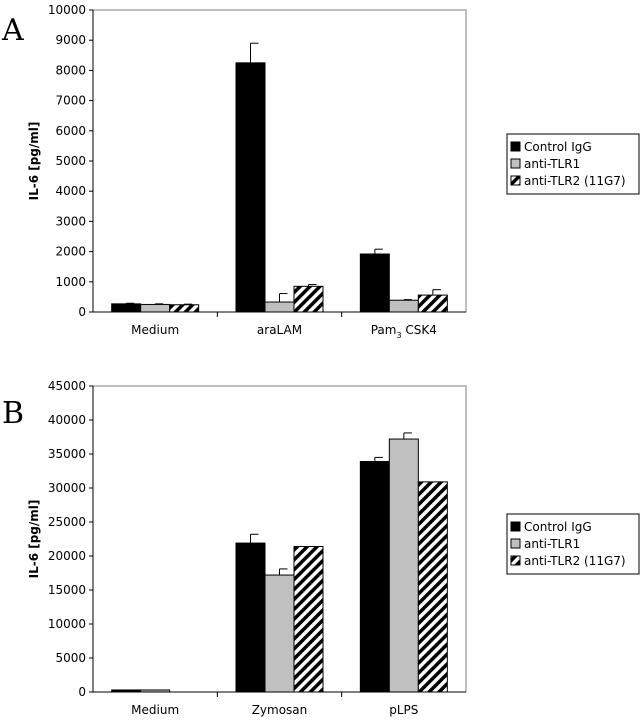  Describe the element at coordinates (67, 454) in the screenshot. I see `y-tick-label: 35000` at that location.